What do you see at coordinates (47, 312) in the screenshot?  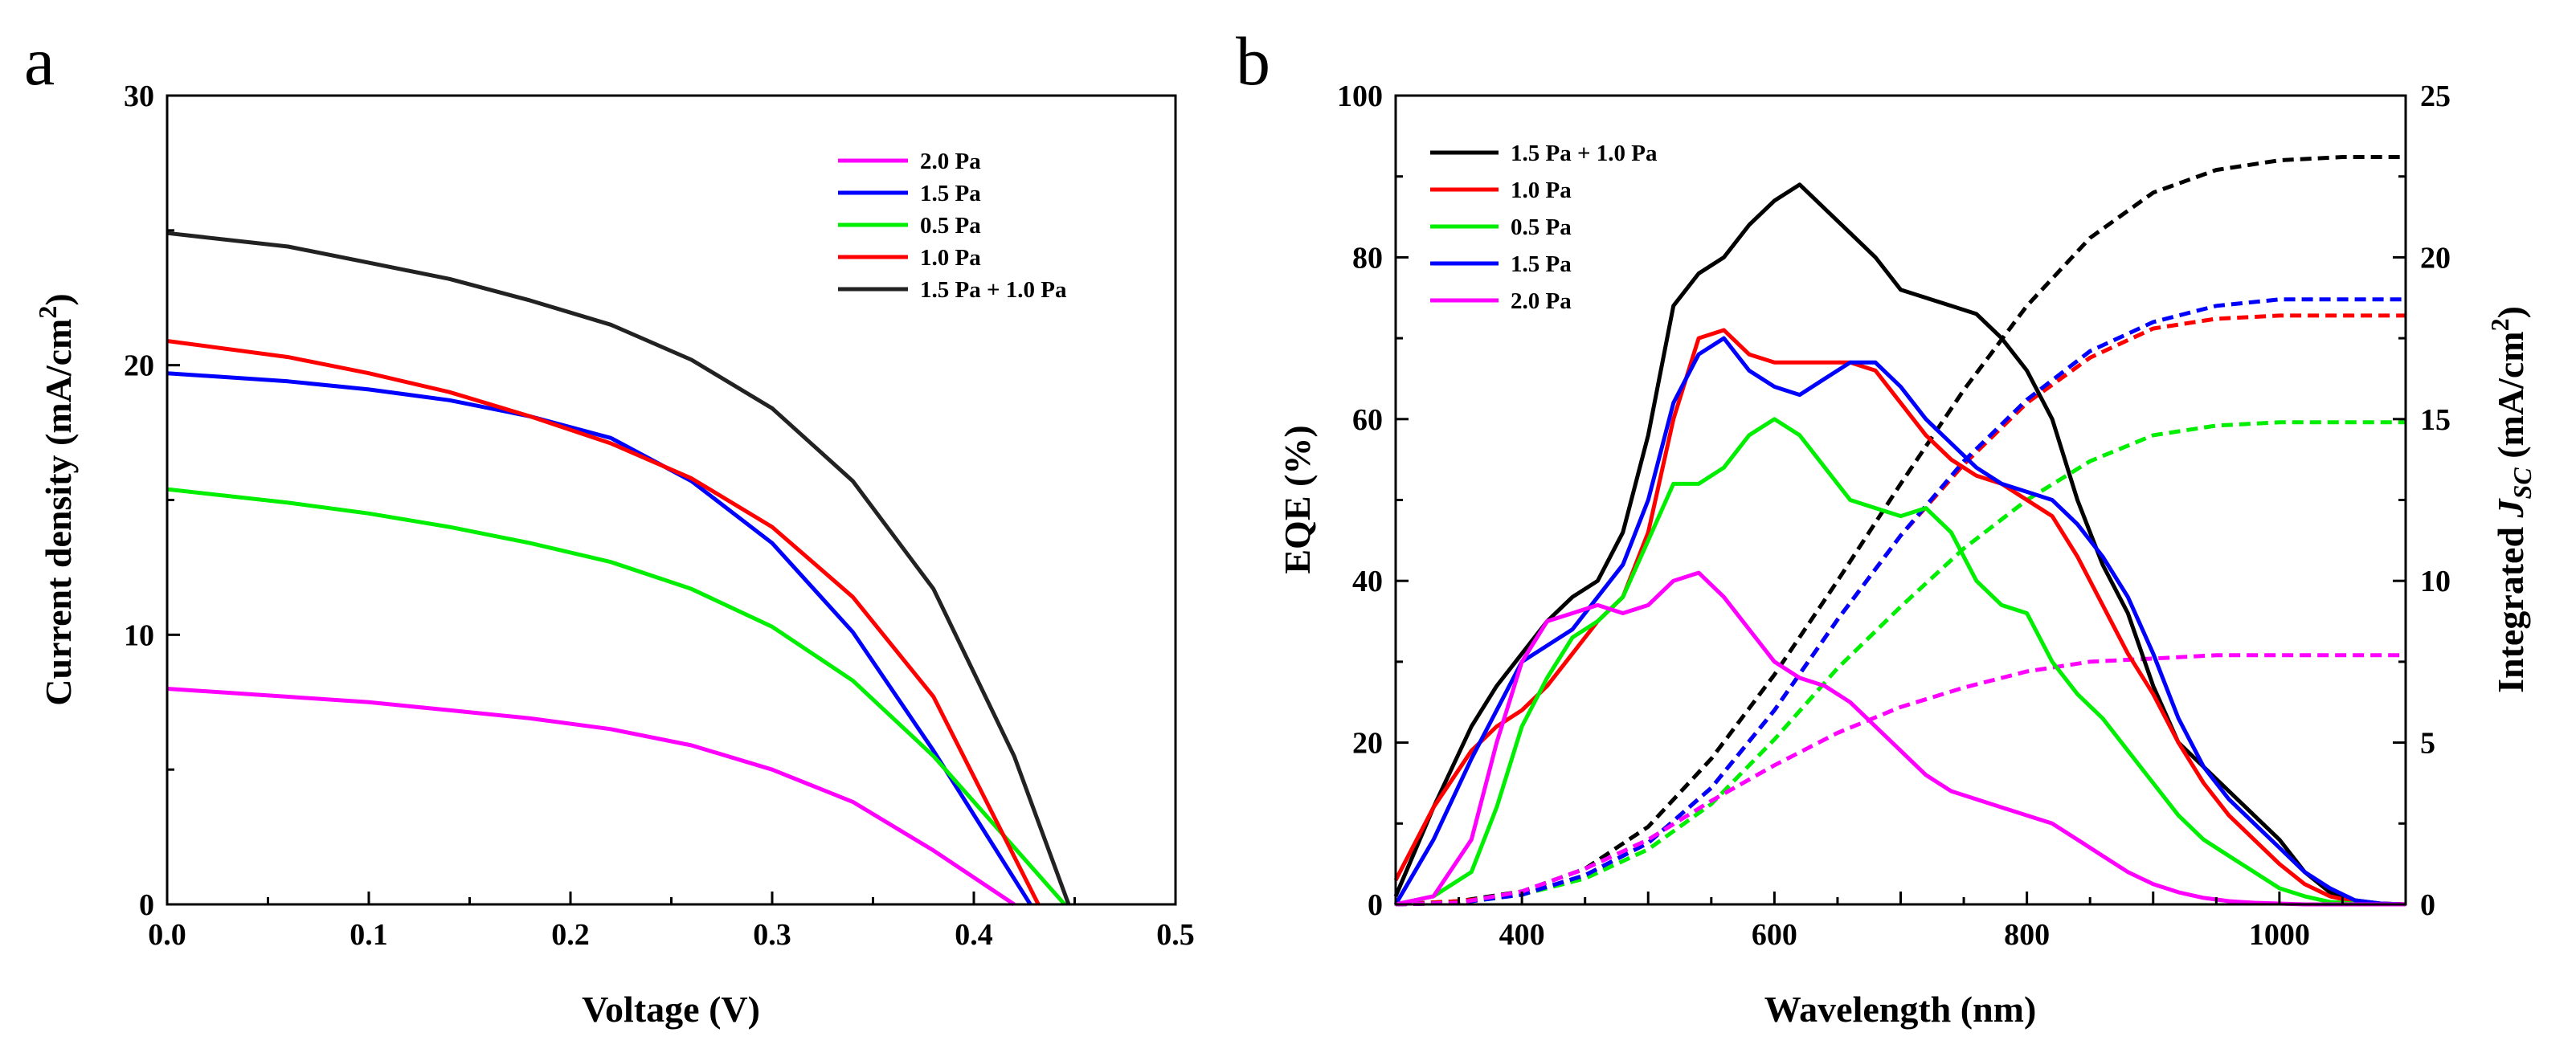 I see `panel-a-ylabel-sup: 2` at bounding box center [47, 312].